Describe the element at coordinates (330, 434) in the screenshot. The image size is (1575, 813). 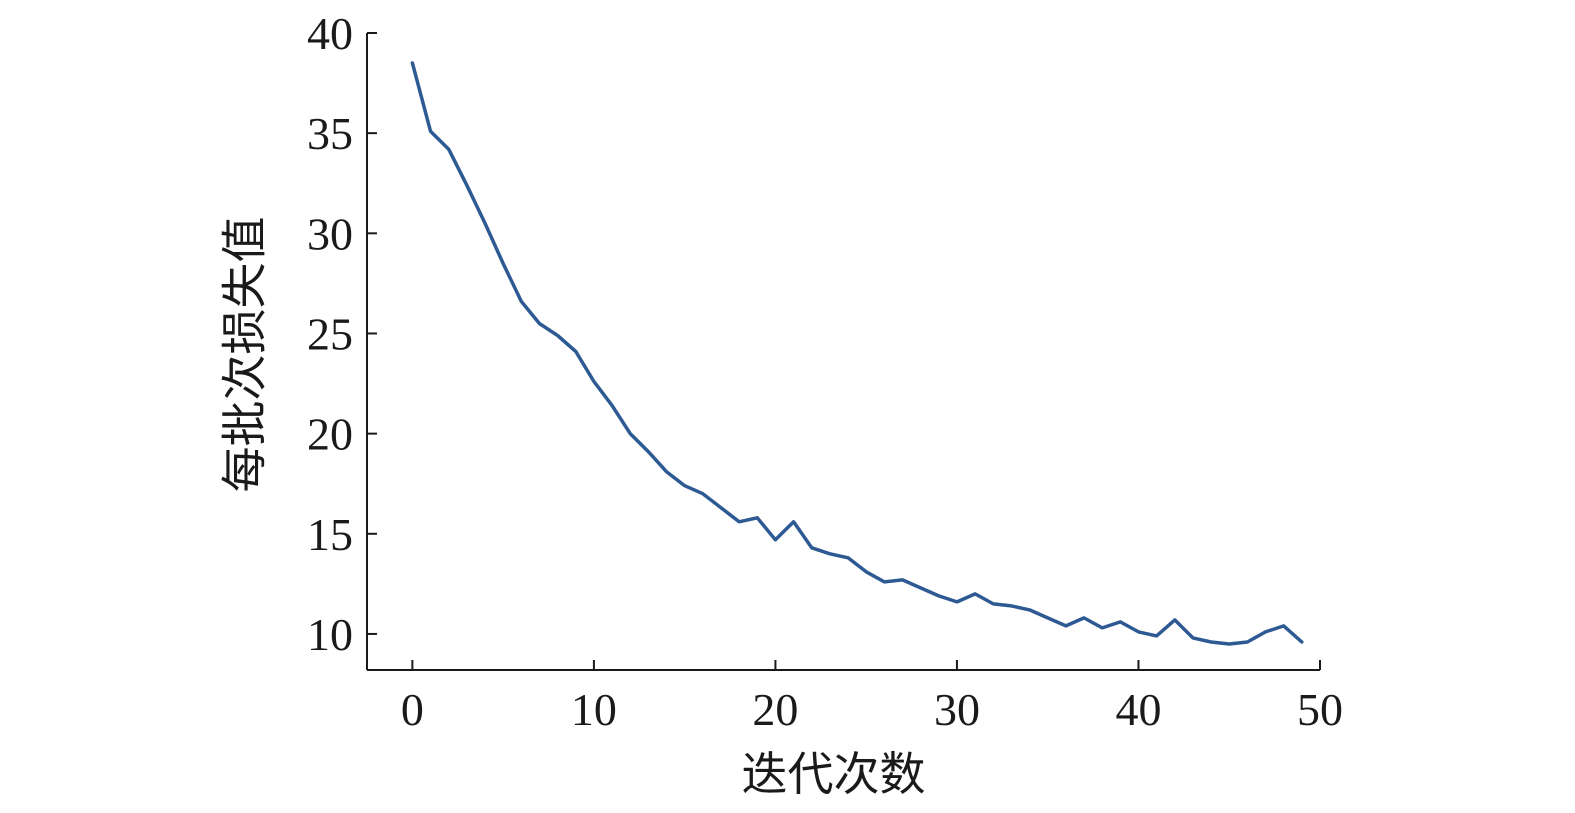
I see `y-tick-label: 20` at that location.